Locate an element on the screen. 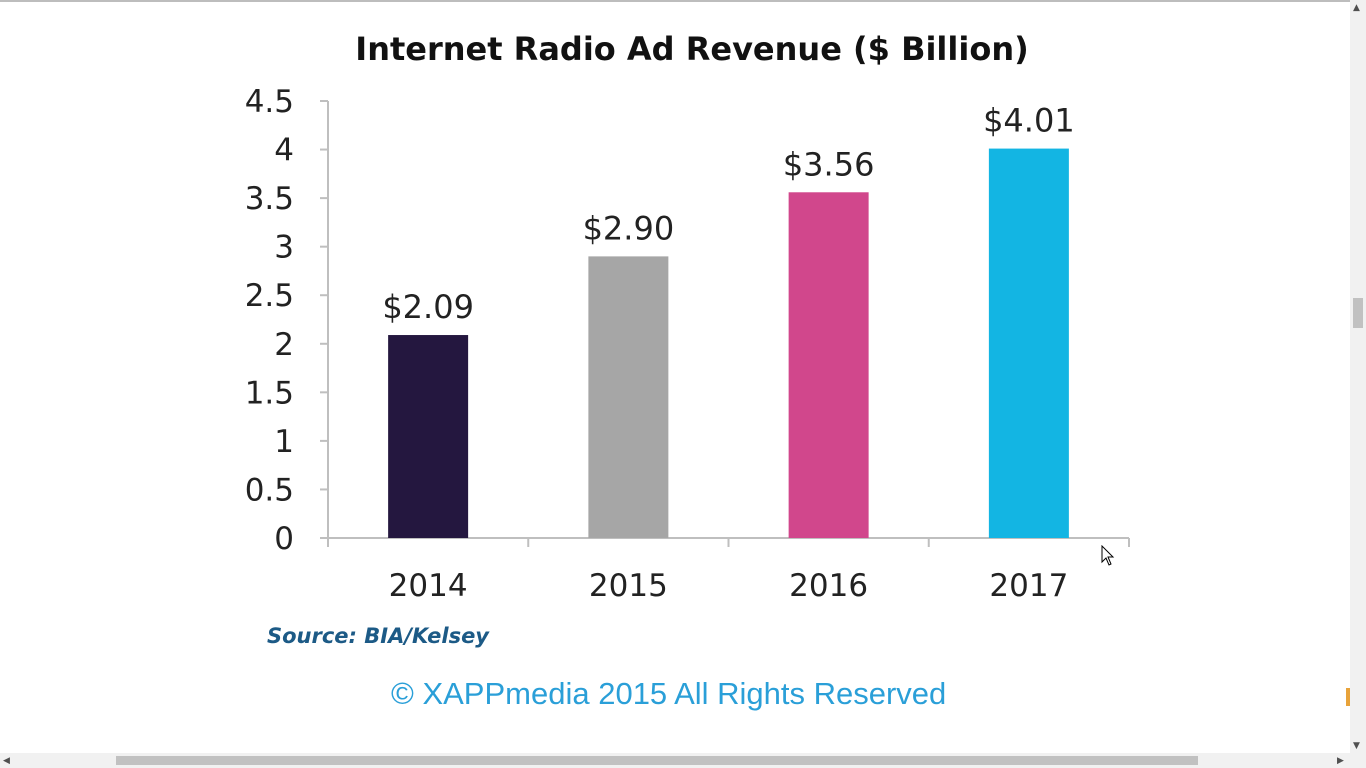 The image size is (1366, 768). bar-2015 is located at coordinates (628, 397).